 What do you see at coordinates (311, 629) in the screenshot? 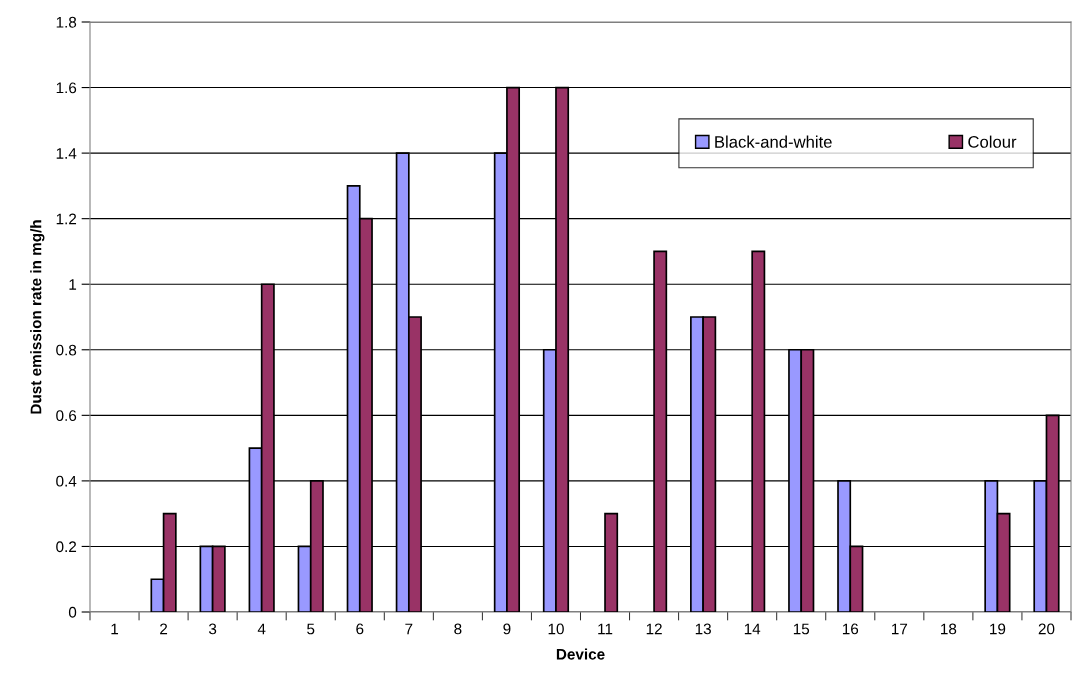
I see `x-tick-label: 5` at bounding box center [311, 629].